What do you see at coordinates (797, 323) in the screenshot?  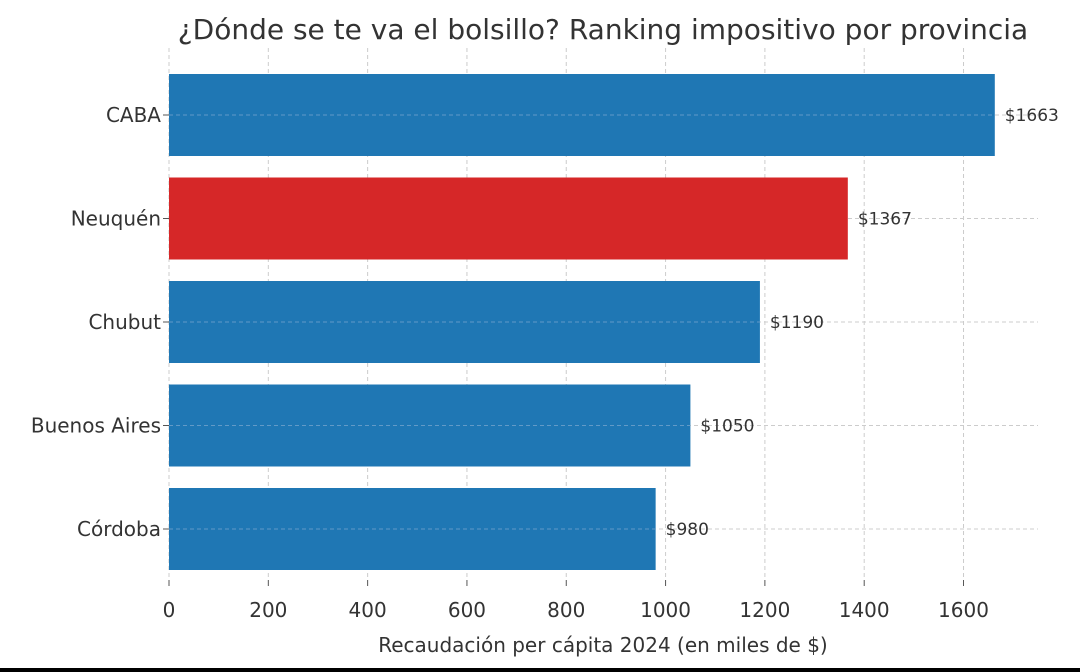 I see `value-label: $1190` at bounding box center [797, 323].